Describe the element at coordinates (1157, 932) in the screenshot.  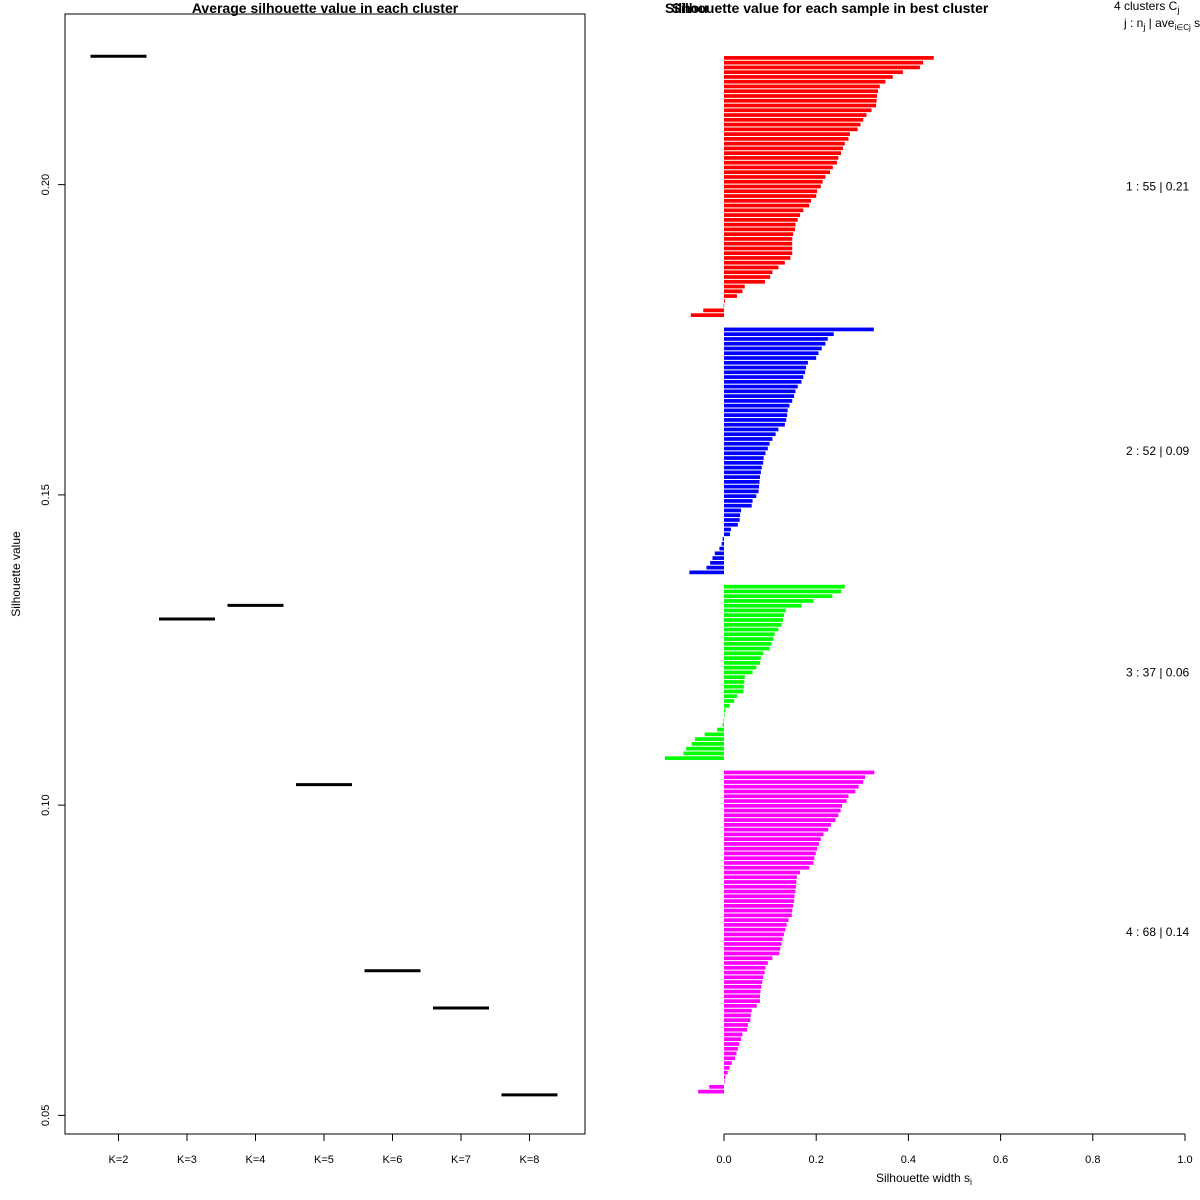
I see `cluster-label: 4 : 68 | 0.14` at that location.